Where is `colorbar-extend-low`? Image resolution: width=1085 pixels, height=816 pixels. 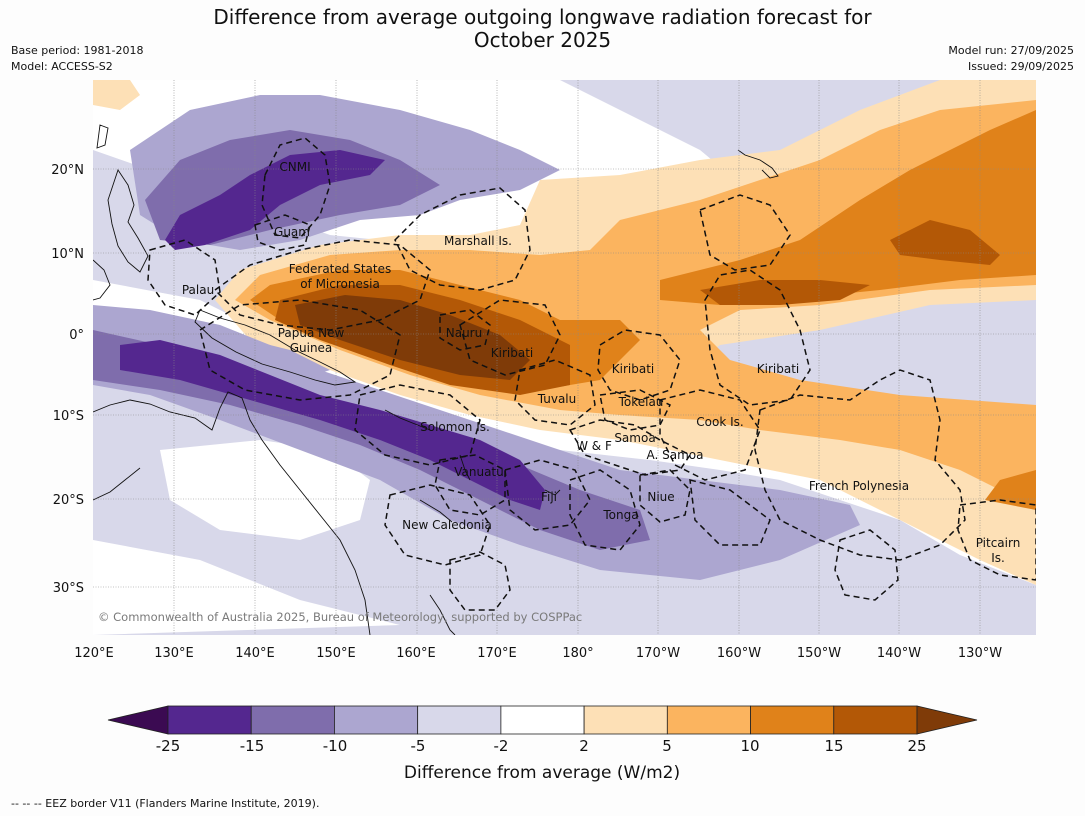
colorbar-extend-low is located at coordinates (138, 720).